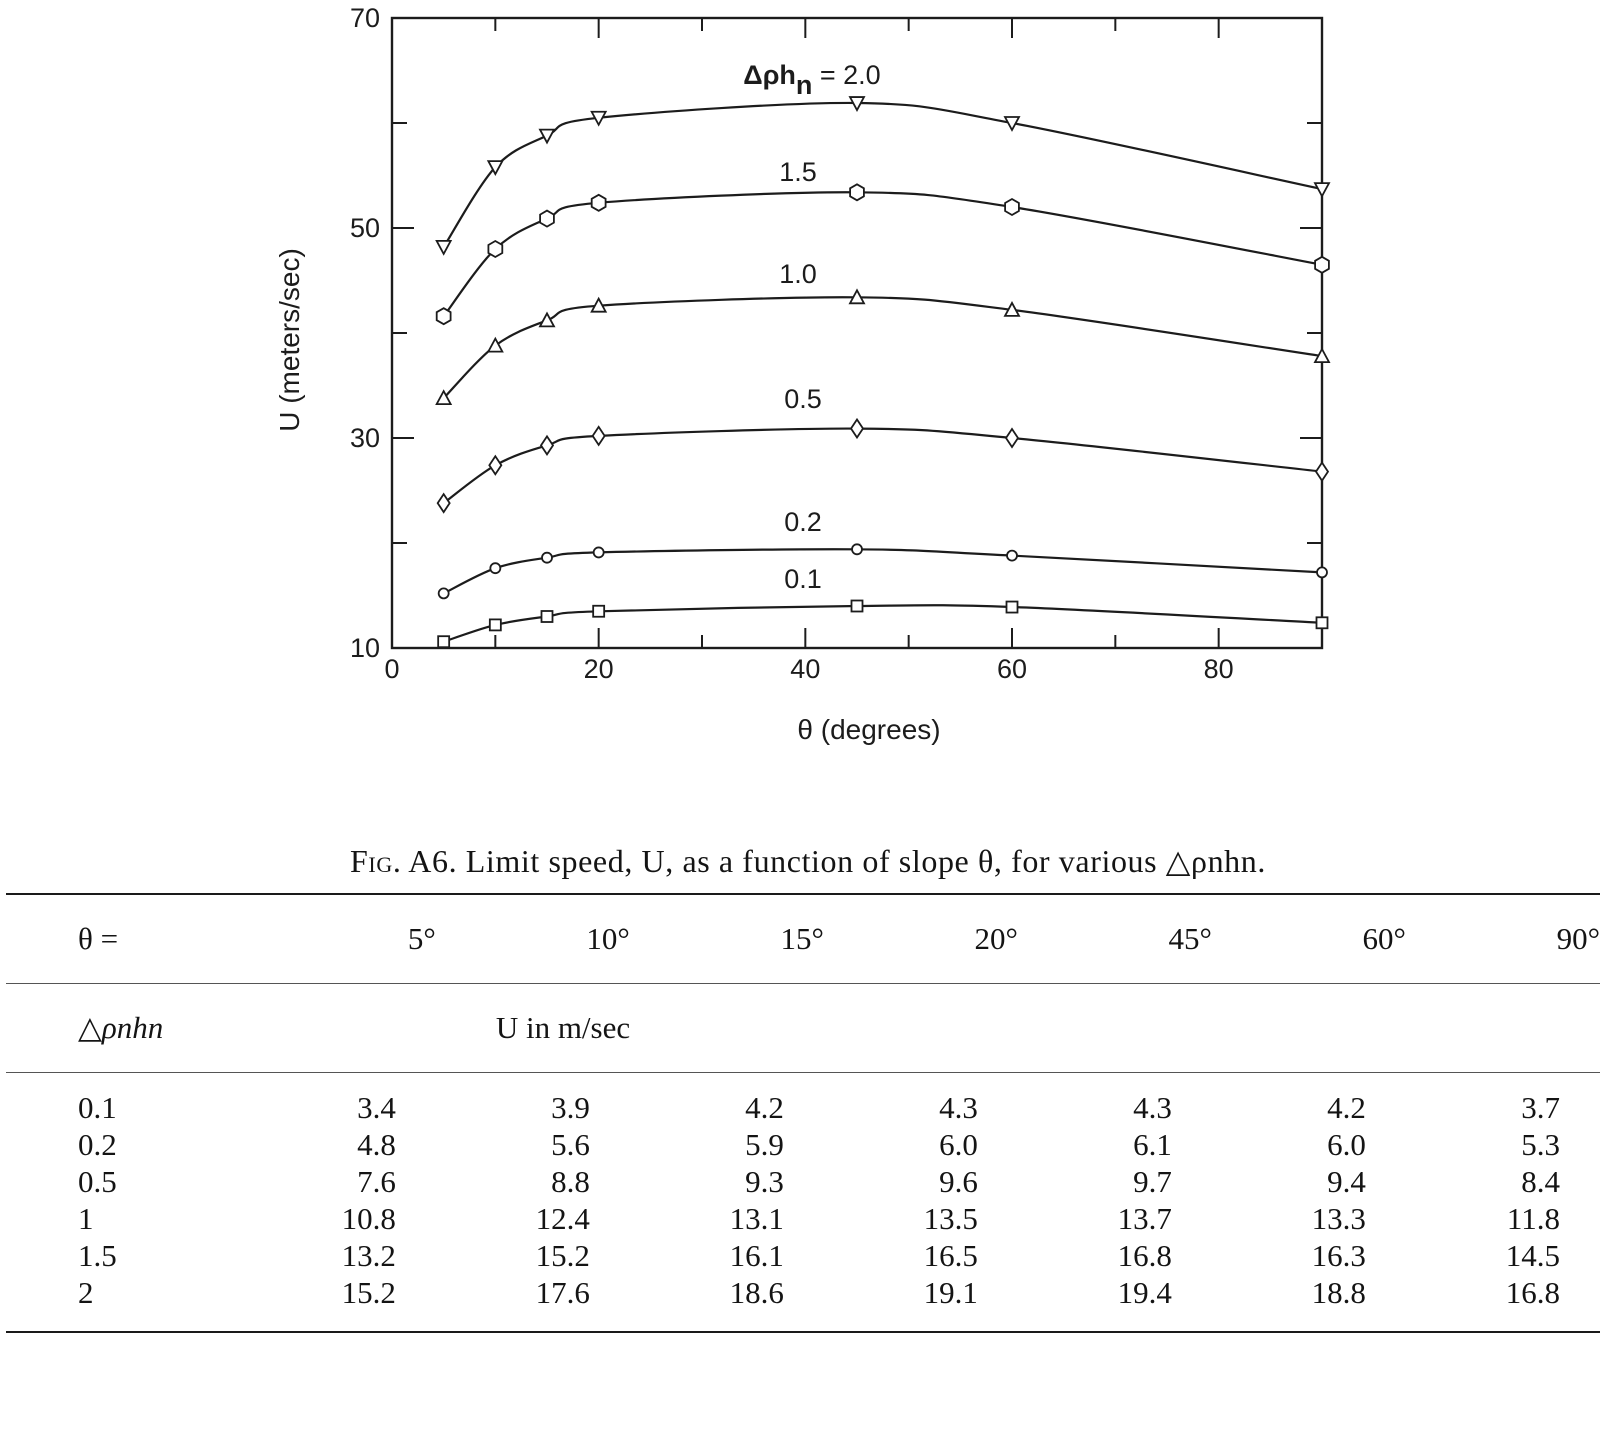  Describe the element at coordinates (1540, 1107) in the screenshot. I see `table-cell: 3.7` at that location.